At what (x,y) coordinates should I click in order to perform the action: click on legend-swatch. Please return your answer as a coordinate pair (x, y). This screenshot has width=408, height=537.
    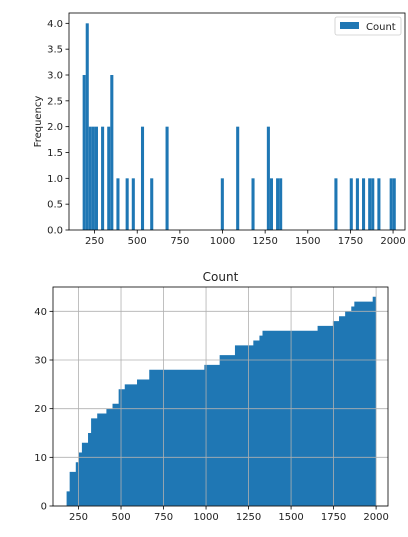
    Looking at the image, I should click on (349, 25).